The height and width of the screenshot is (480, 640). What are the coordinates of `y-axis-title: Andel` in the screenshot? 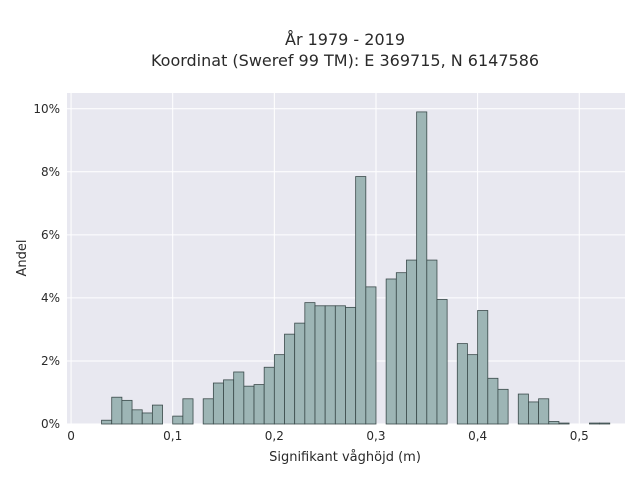 It's located at (22, 258).